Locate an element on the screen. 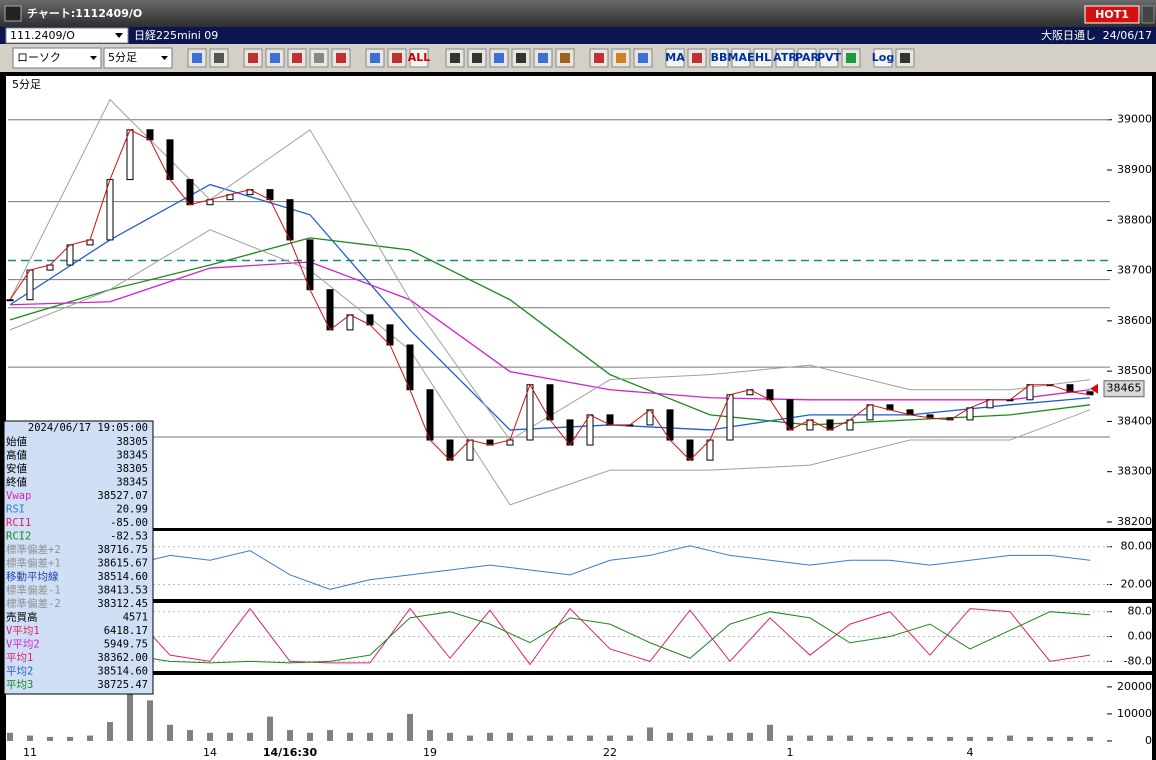 This screenshot has width=1156, height=760. x-tick-label: 14/16:30 is located at coordinates (290, 752).